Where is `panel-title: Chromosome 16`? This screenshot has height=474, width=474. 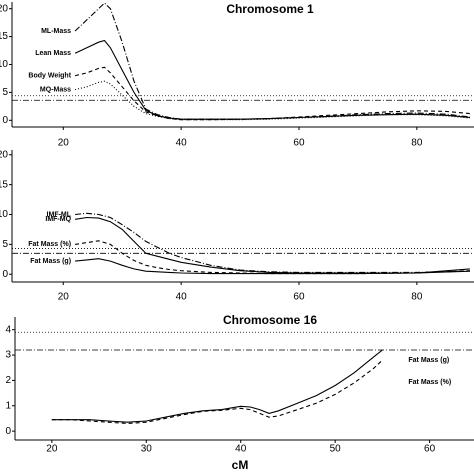 panel-title: Chromosome 16 is located at coordinates (270, 320).